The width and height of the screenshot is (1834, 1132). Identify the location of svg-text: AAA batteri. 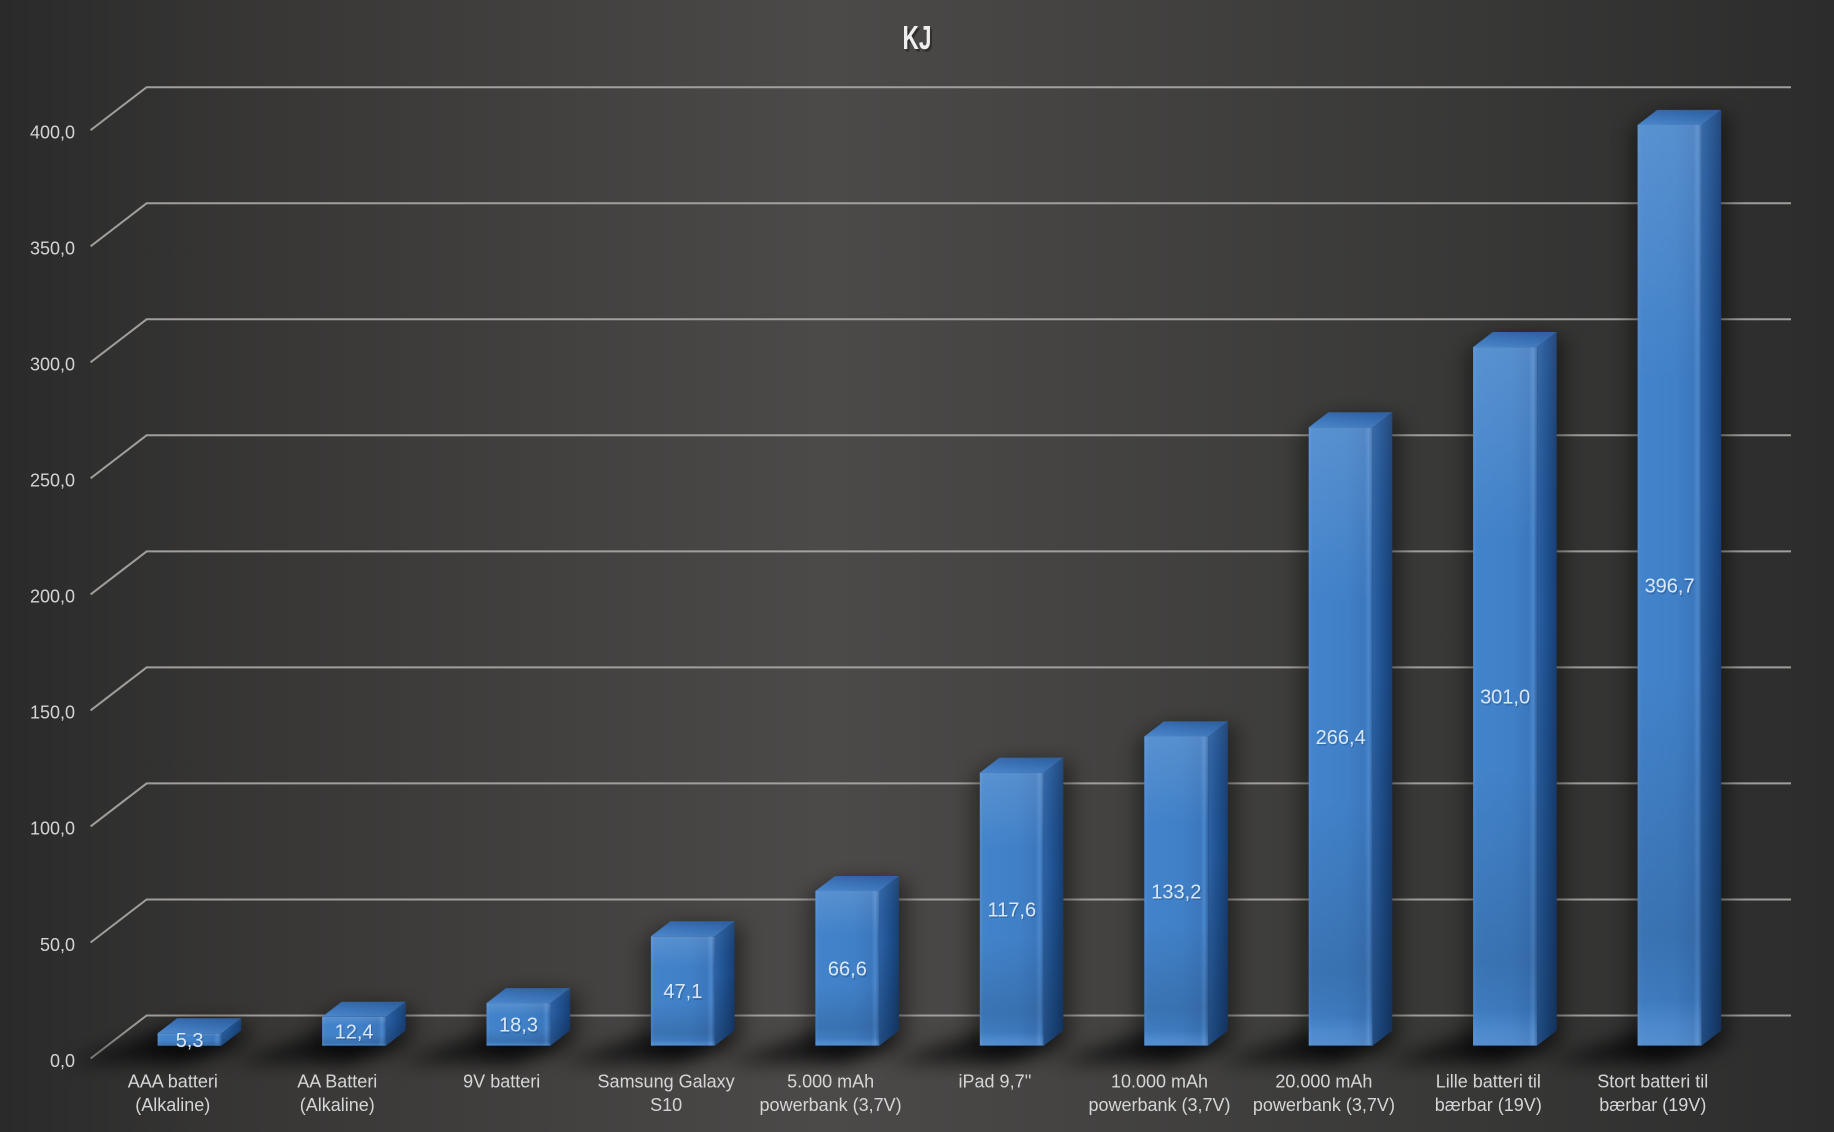
(173, 1082).